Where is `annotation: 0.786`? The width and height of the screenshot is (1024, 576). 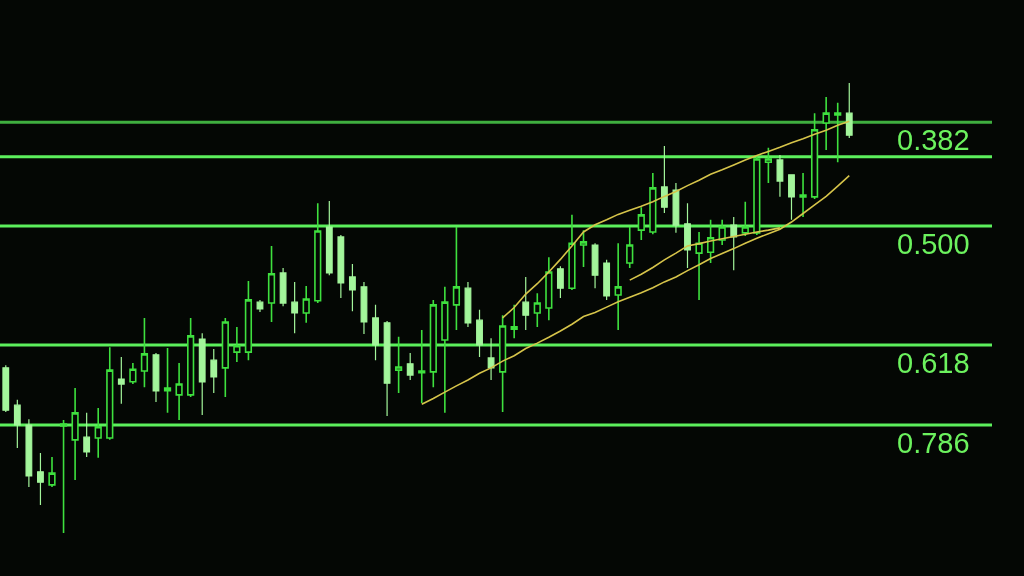
annotation: 0.786 is located at coordinates (933, 443).